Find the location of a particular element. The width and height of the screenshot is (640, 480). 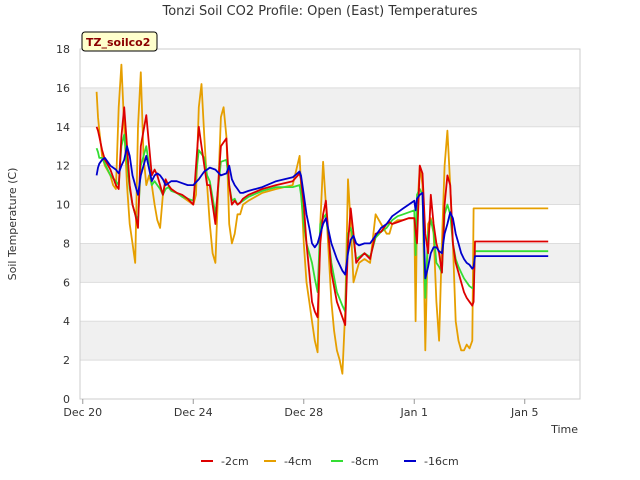

legend-label: -2cm is located at coordinates (235, 461).